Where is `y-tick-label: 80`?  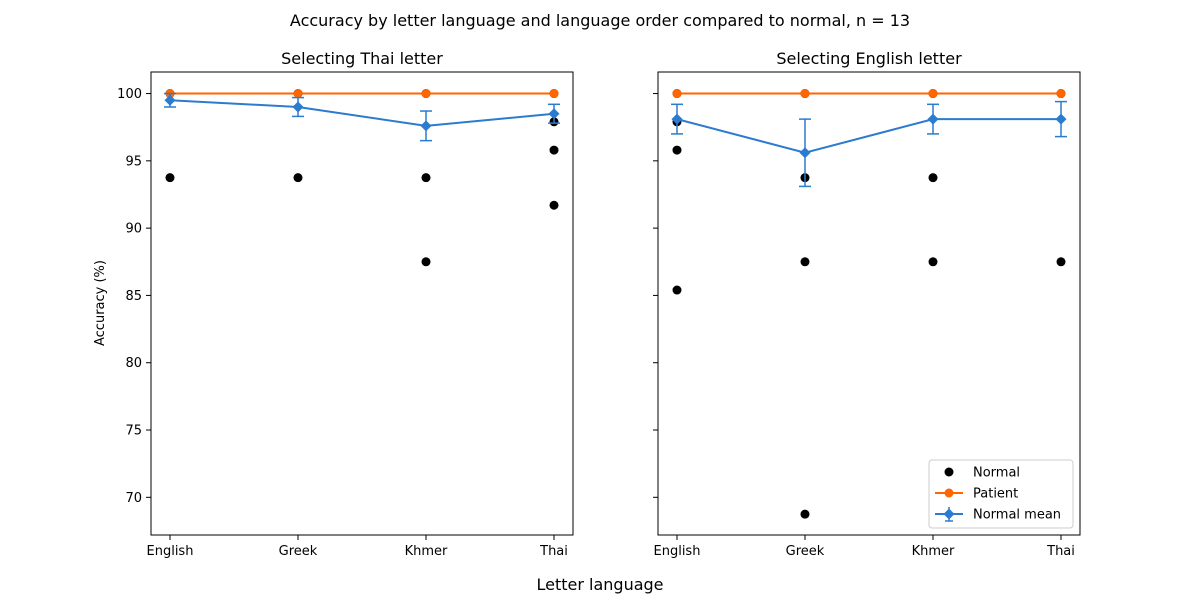 y-tick-label: 80 is located at coordinates (133, 363).